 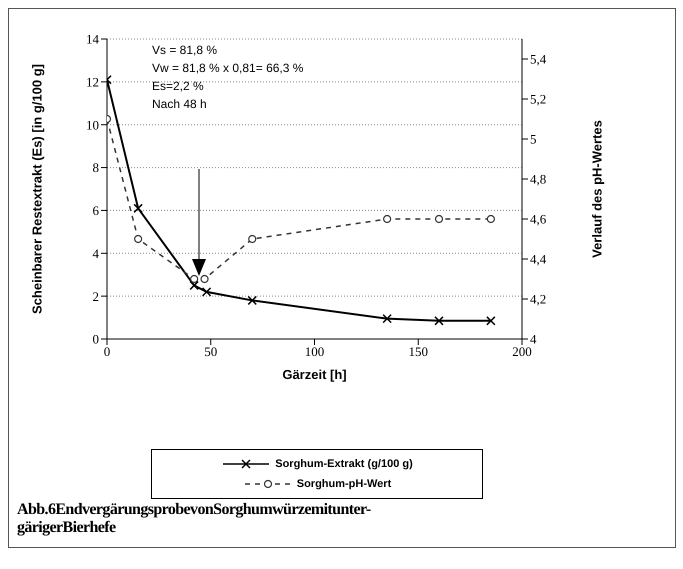 What do you see at coordinates (92, 124) in the screenshot?
I see `y-tick-label: 10` at bounding box center [92, 124].